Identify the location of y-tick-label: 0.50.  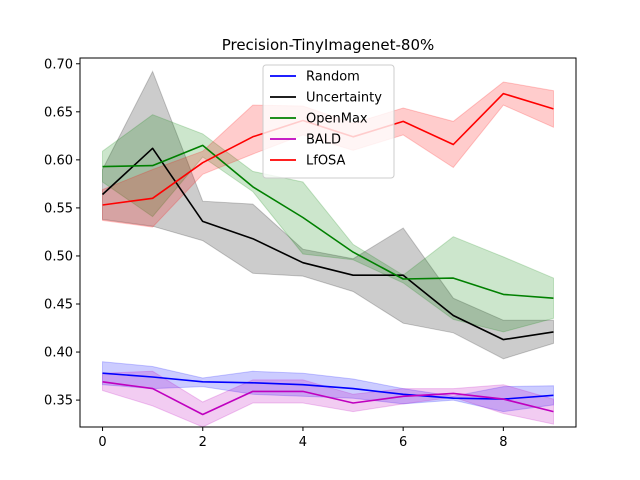
(58, 256).